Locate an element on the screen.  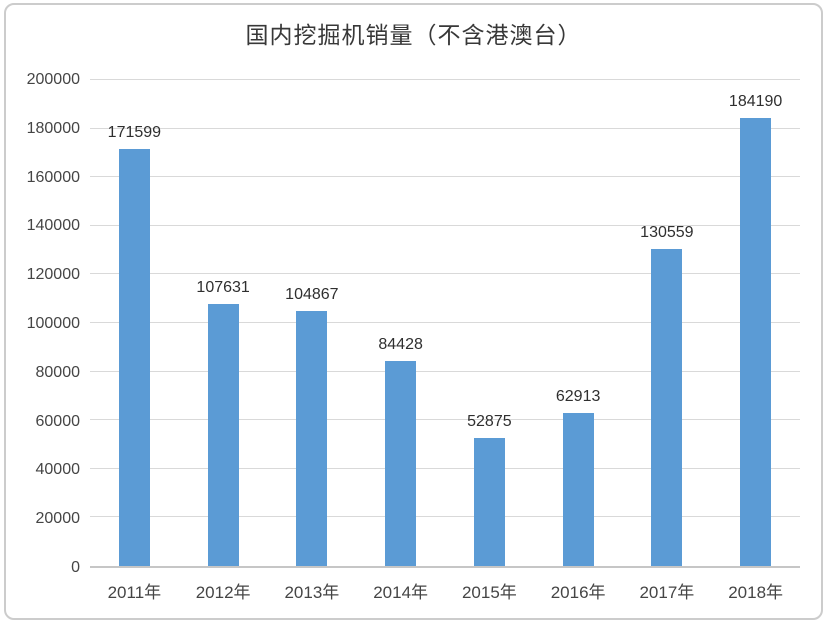
y-tick-label: 0 is located at coordinates (75, 567).